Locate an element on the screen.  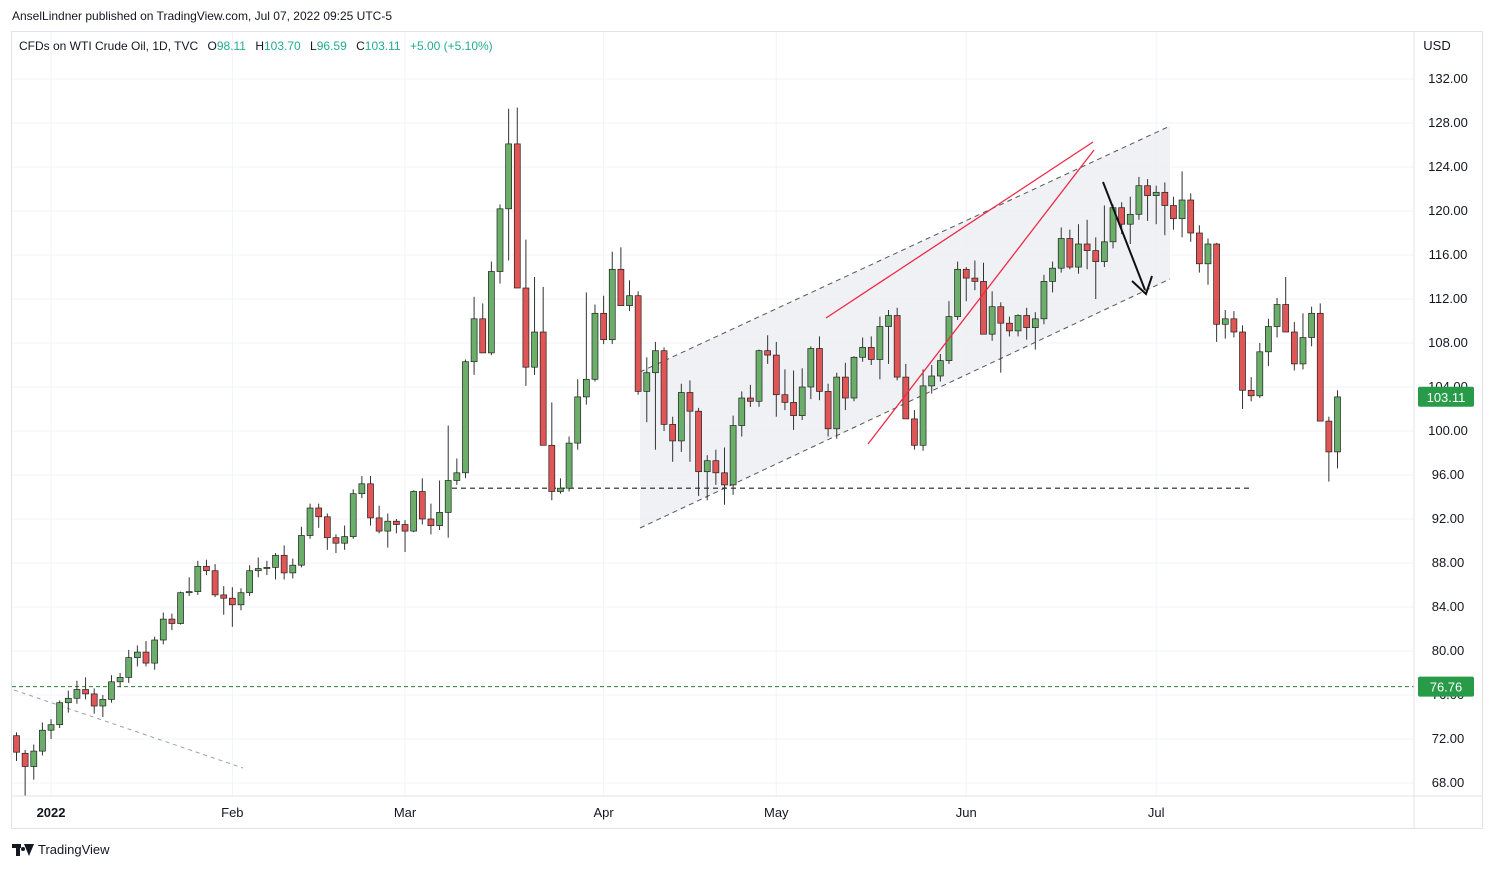
y-tick-label: 120.00 is located at coordinates (1448, 210).